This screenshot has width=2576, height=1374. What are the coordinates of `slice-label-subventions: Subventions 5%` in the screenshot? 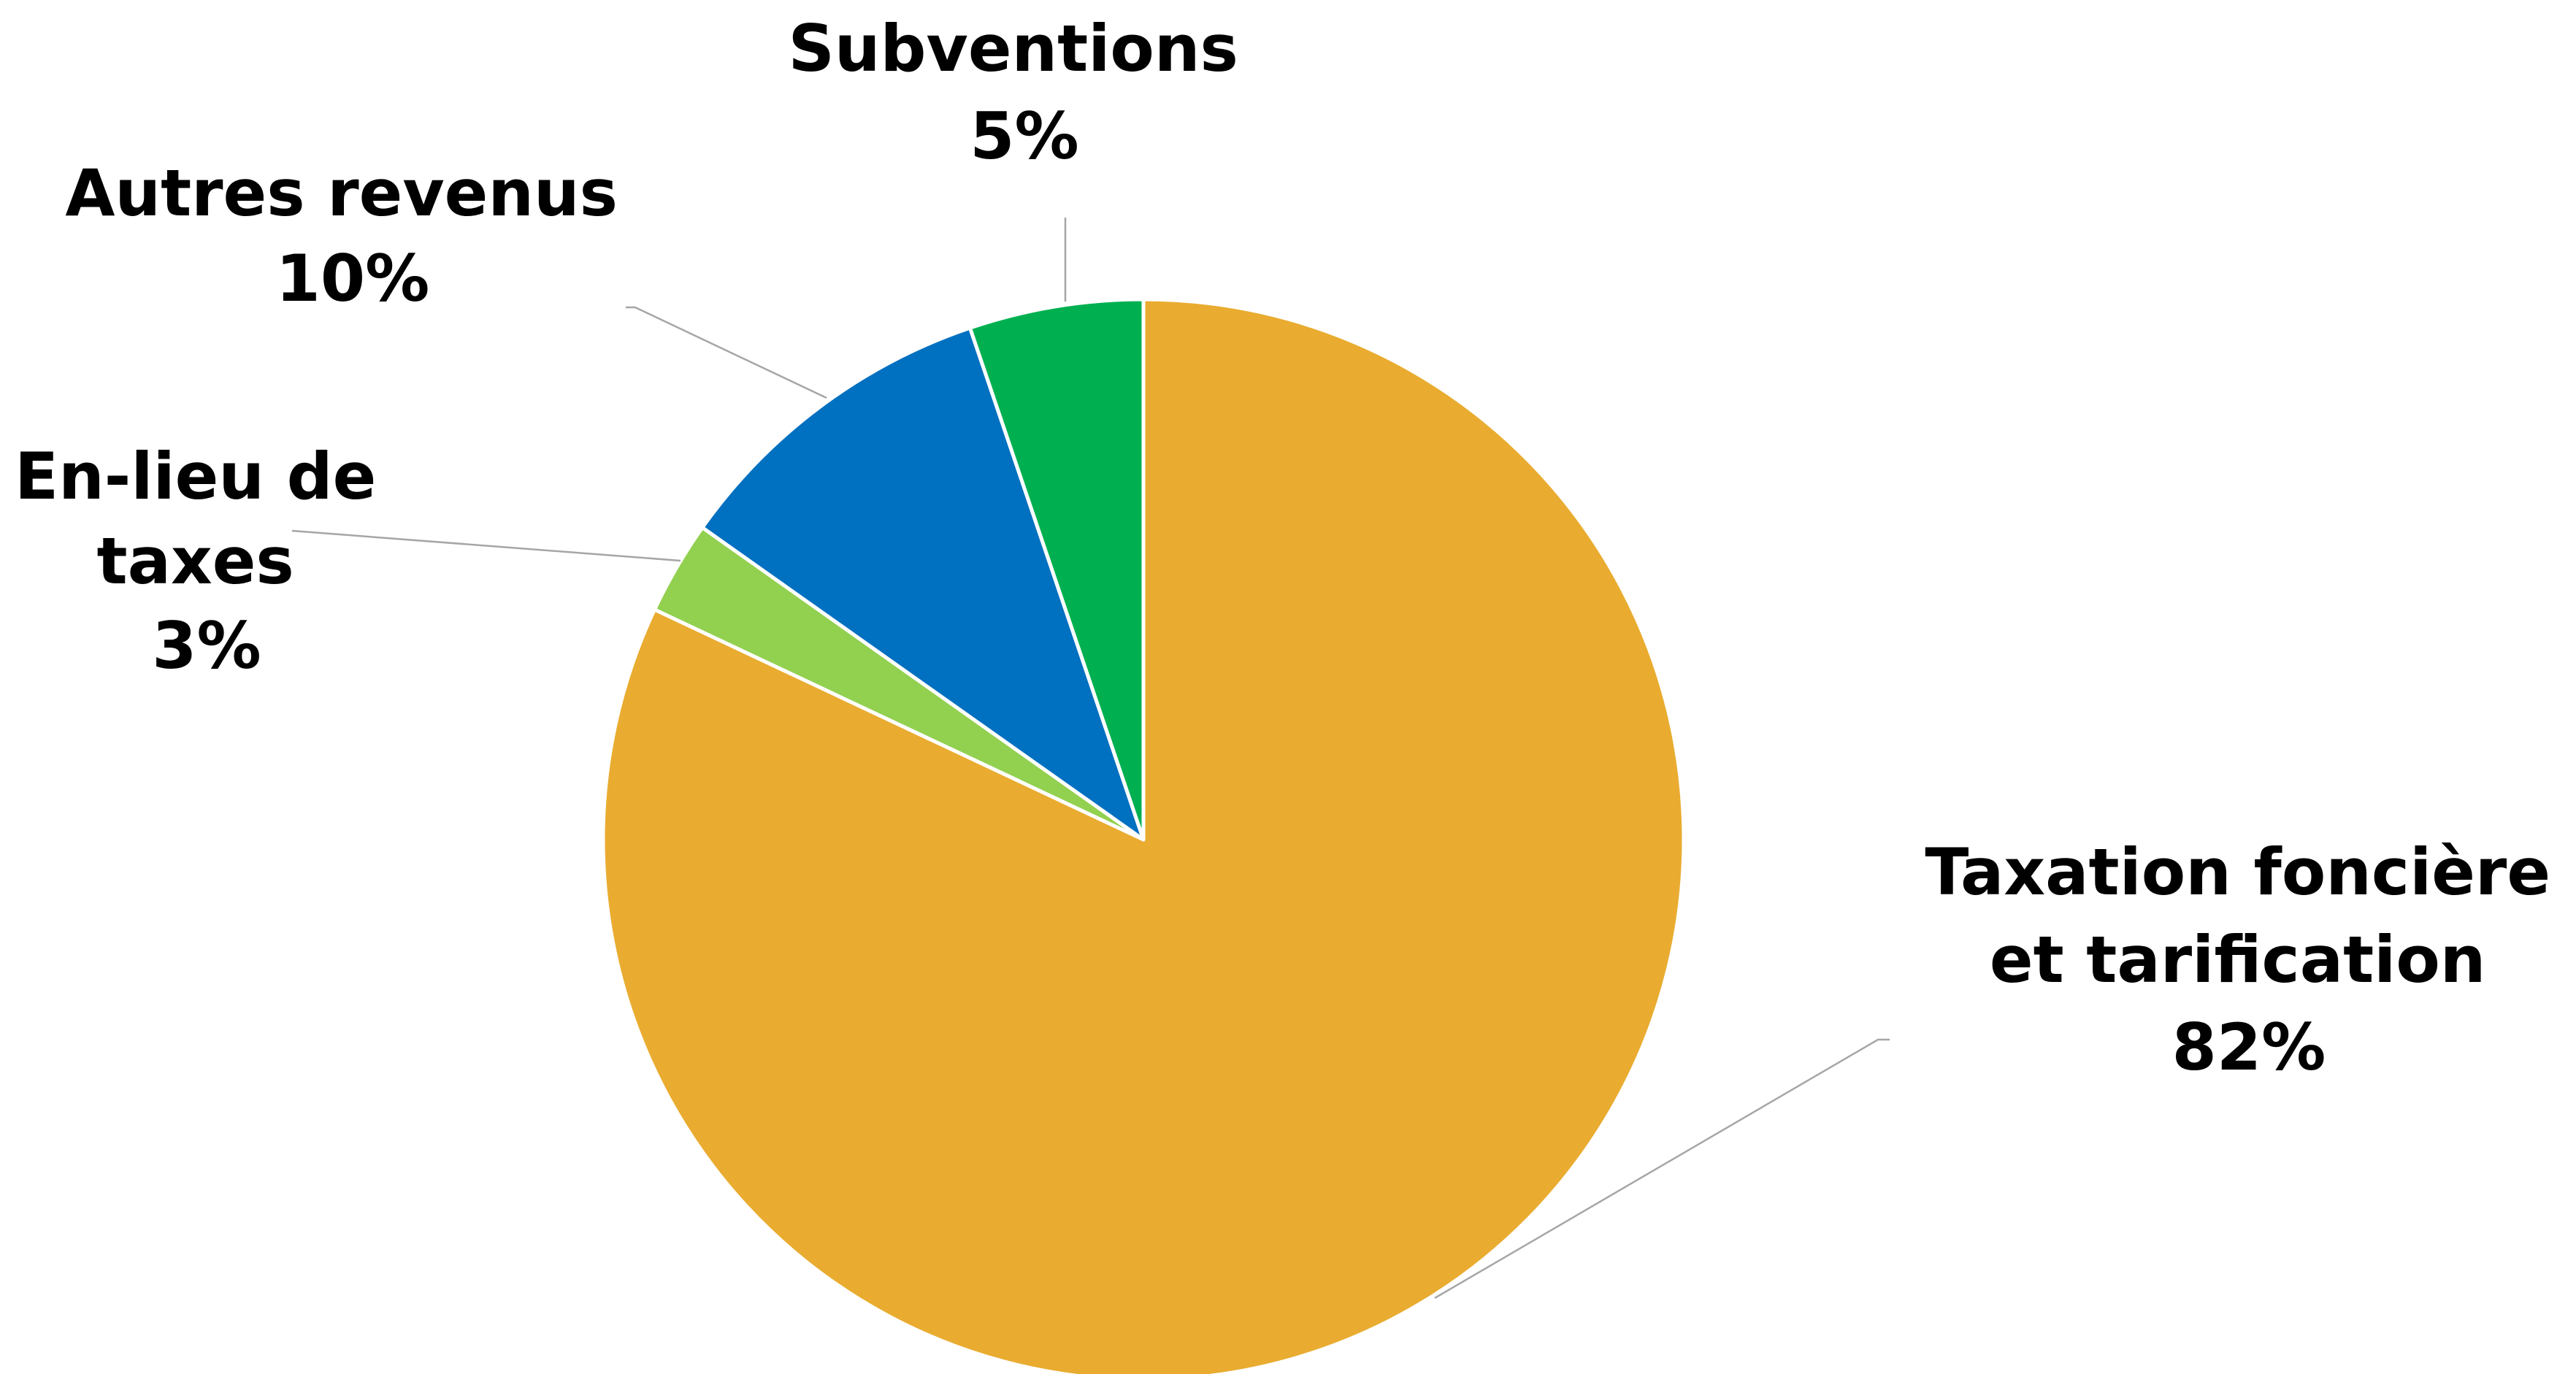 It's located at (1024, 93).